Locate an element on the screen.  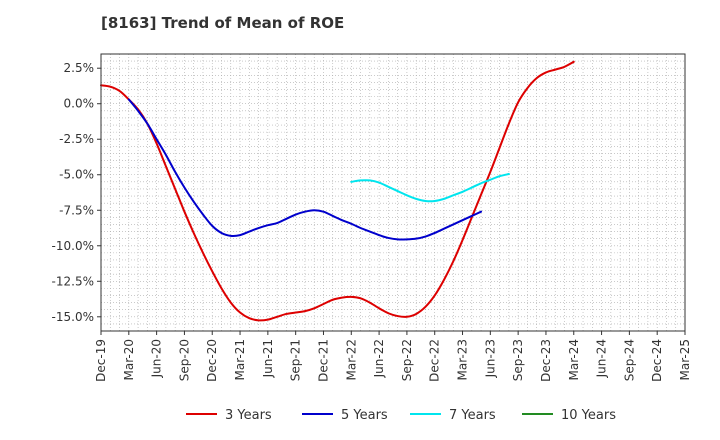
x-tick-label: Mar-23 is located at coordinates (463, 359).